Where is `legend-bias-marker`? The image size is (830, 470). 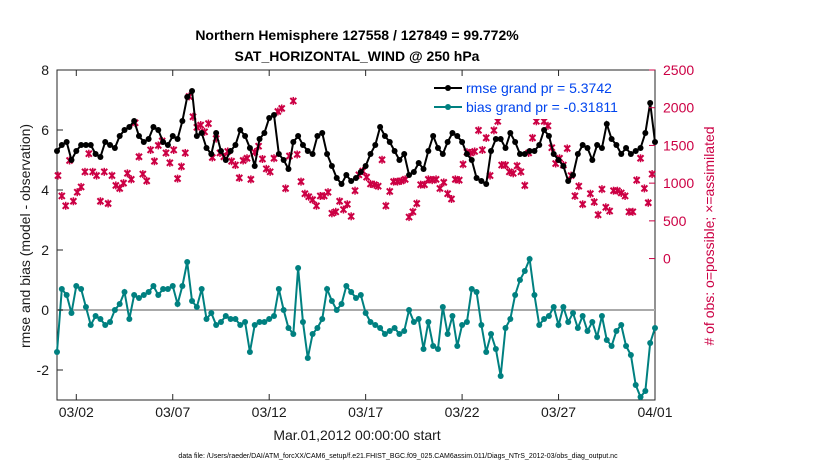
legend-bias-marker is located at coordinates (448, 107).